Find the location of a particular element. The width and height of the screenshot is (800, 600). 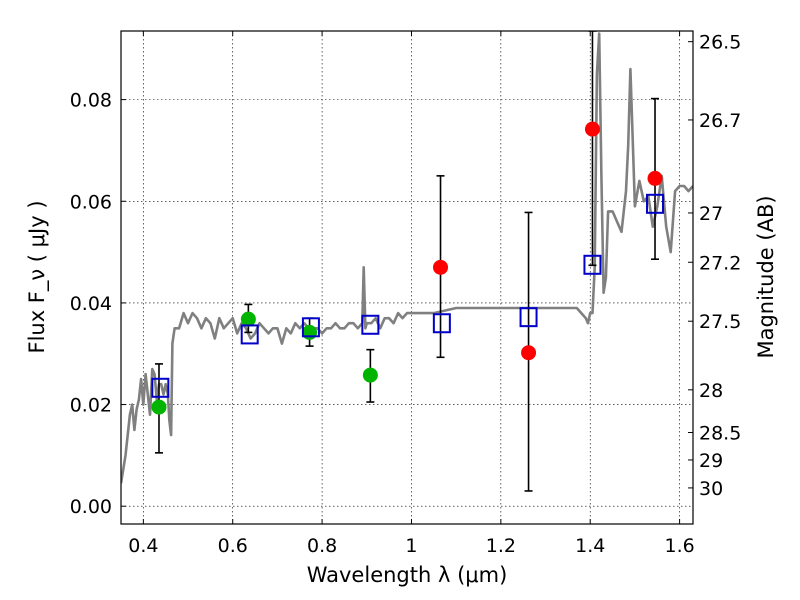

right-tick-label: 30 is located at coordinates (711, 489).